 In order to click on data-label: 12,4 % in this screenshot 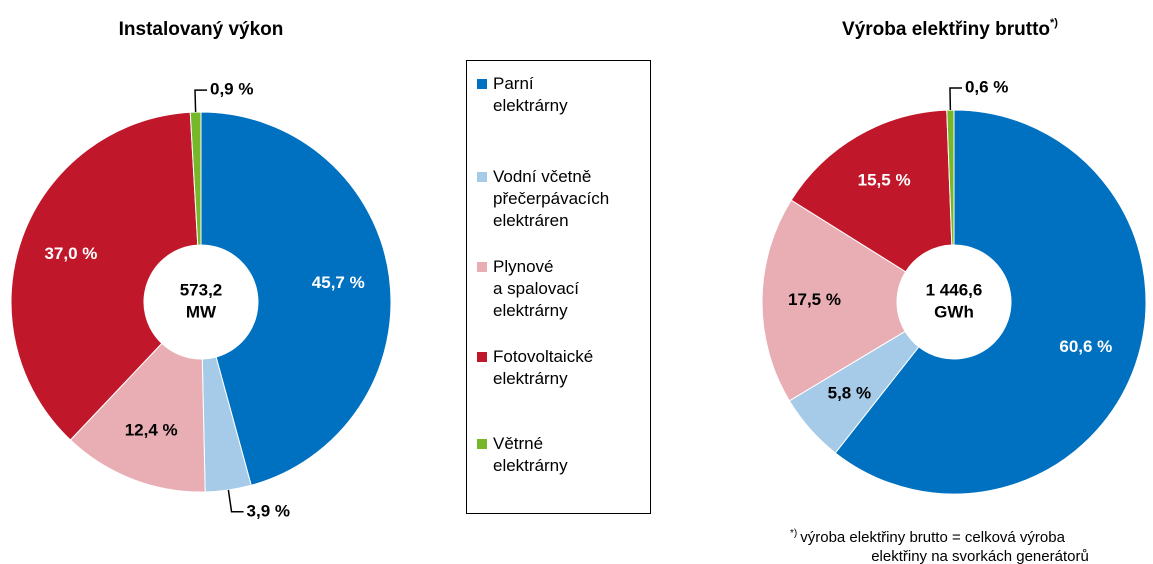, I will do `click(151, 430)`.